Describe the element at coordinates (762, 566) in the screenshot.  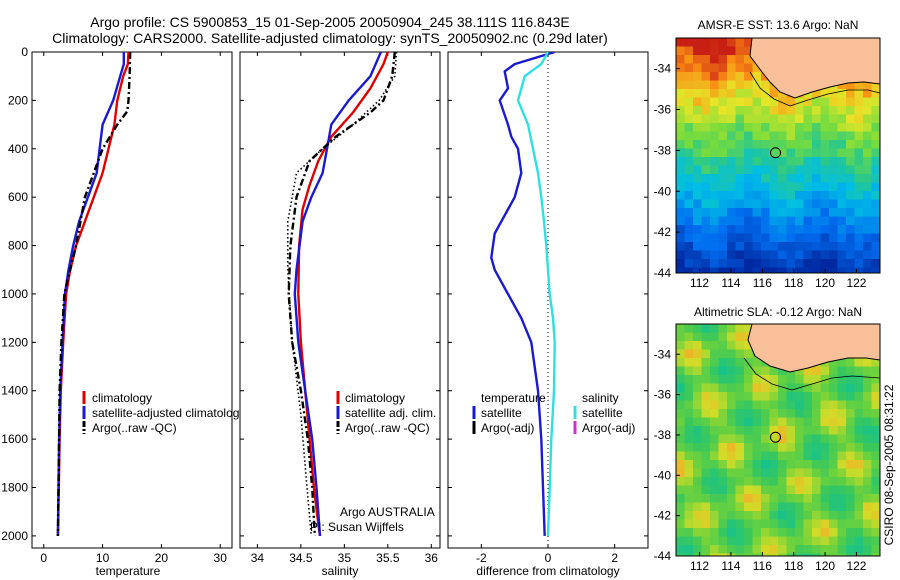
I see `lon-tick-label: 116` at that location.